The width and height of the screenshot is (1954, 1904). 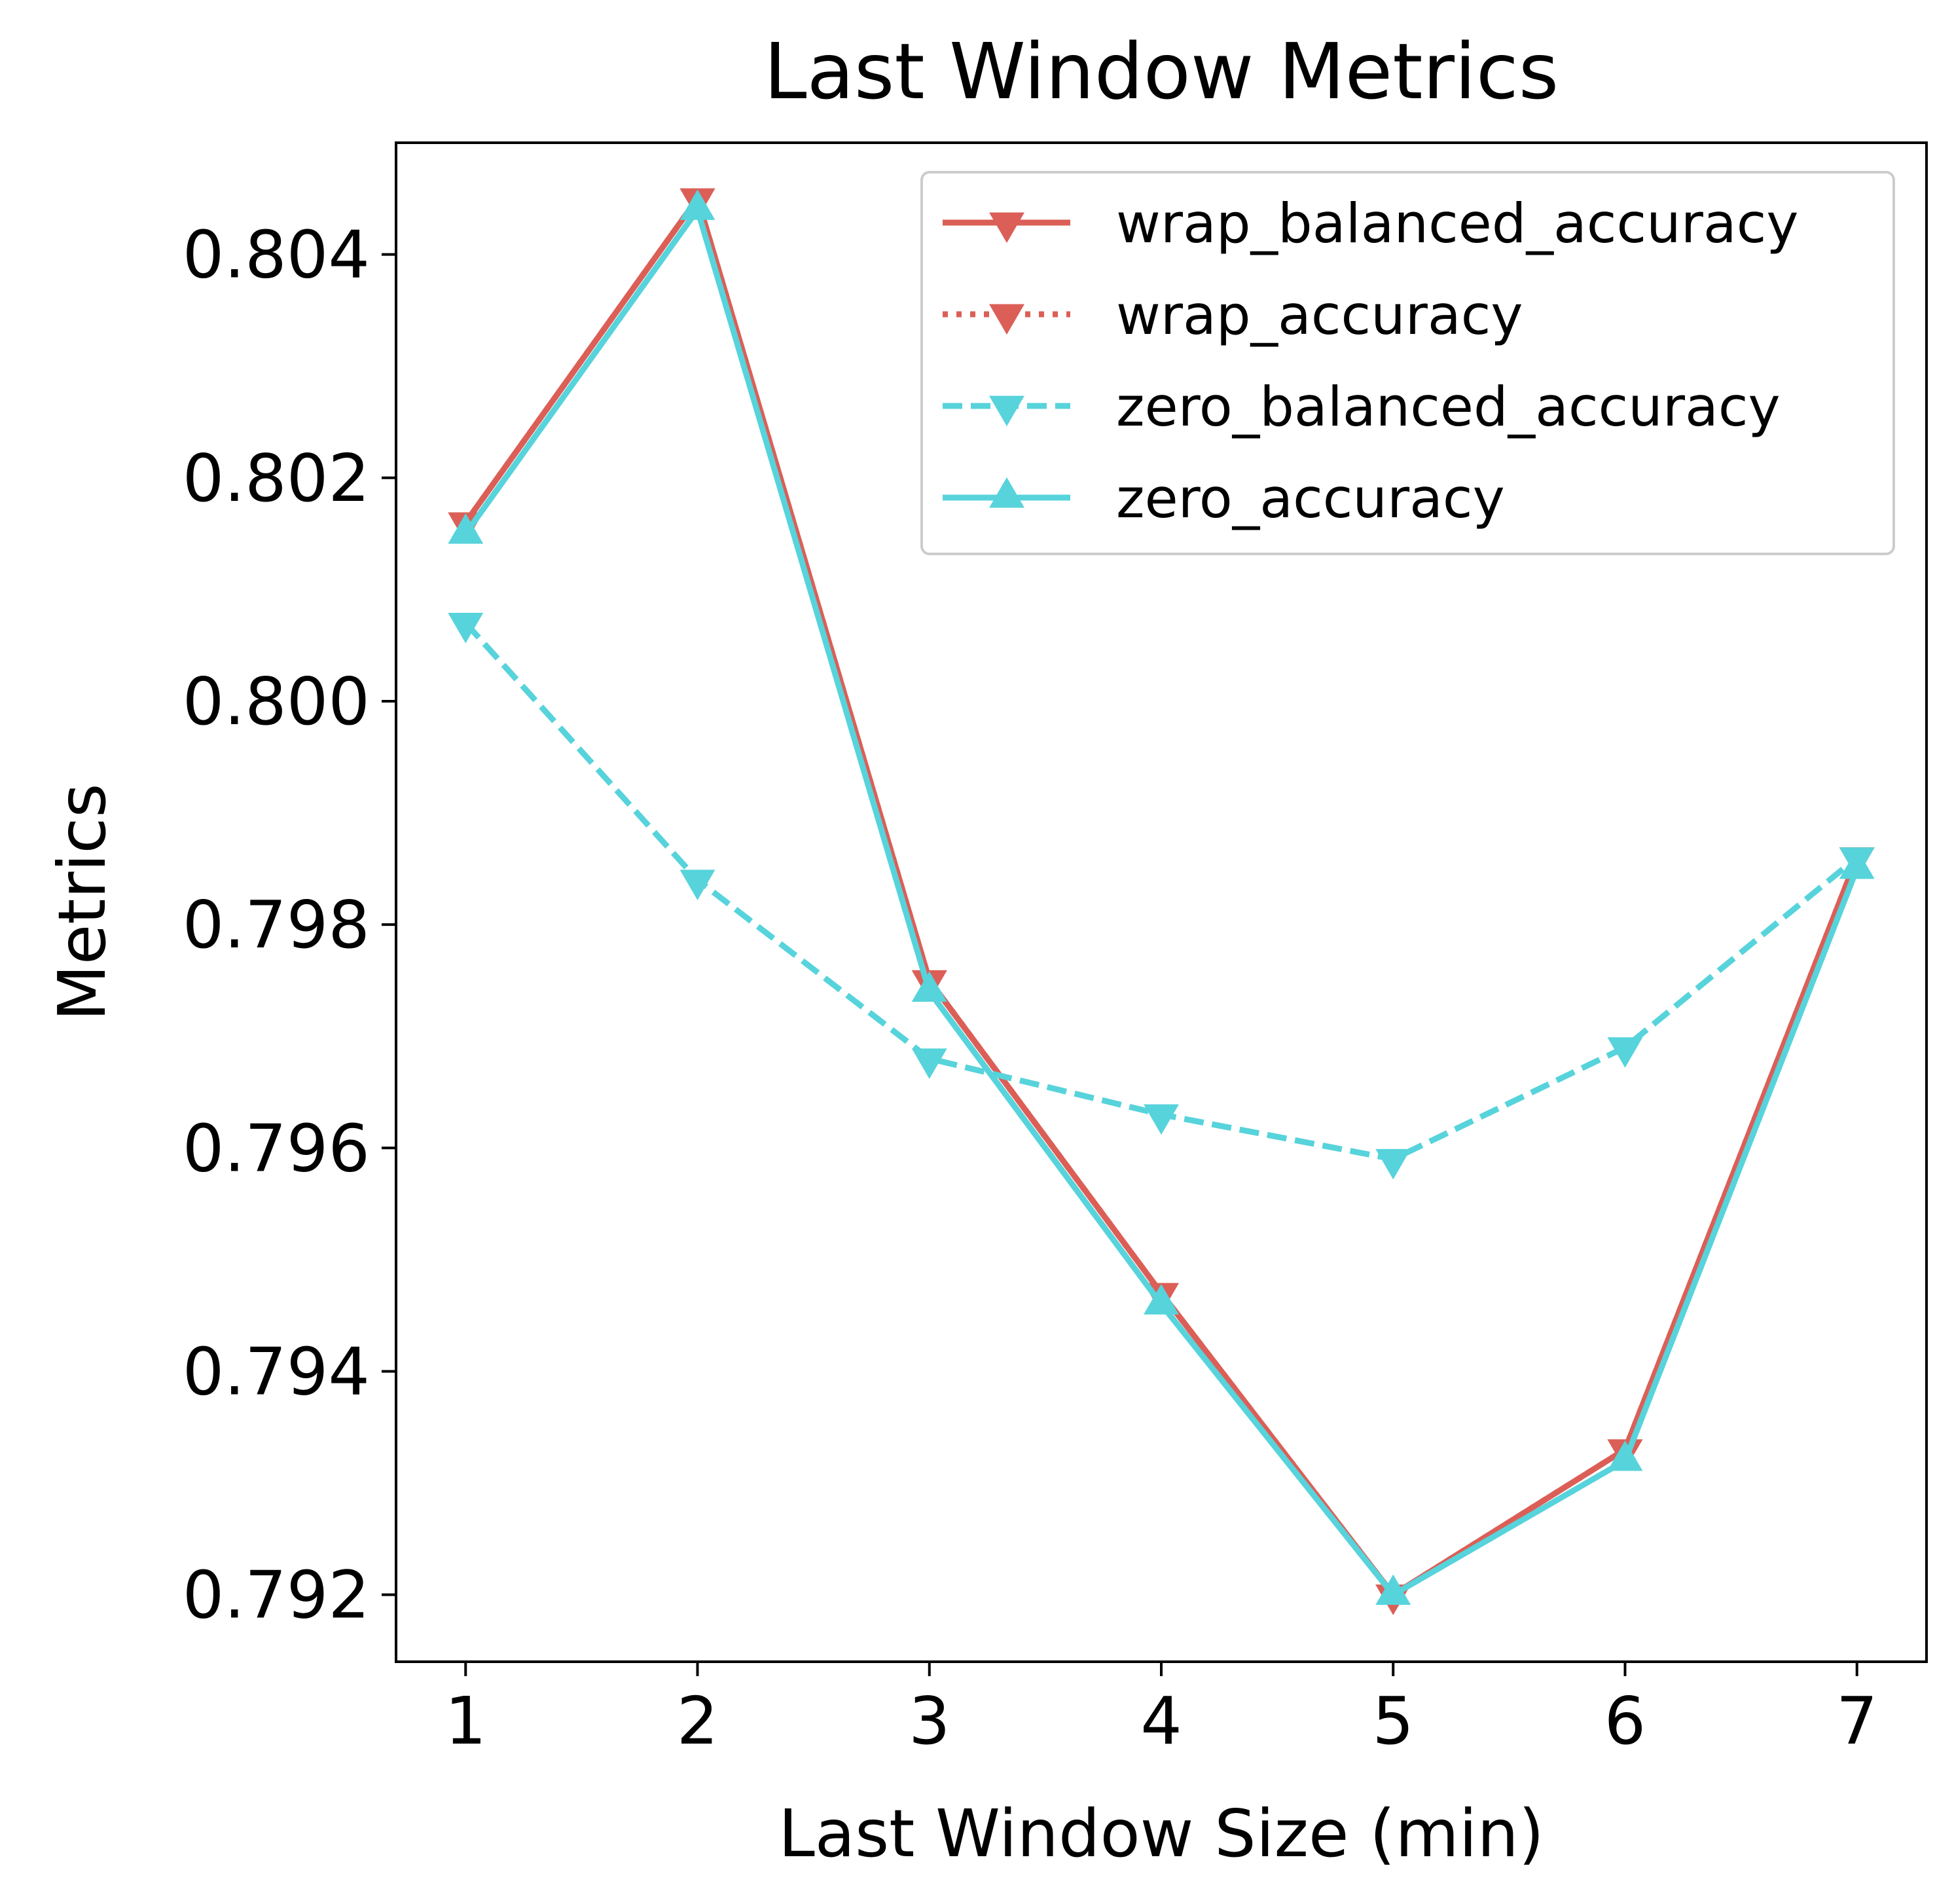 I want to click on x-axis-label: Last Window Size (min), so click(x=1161, y=1833).